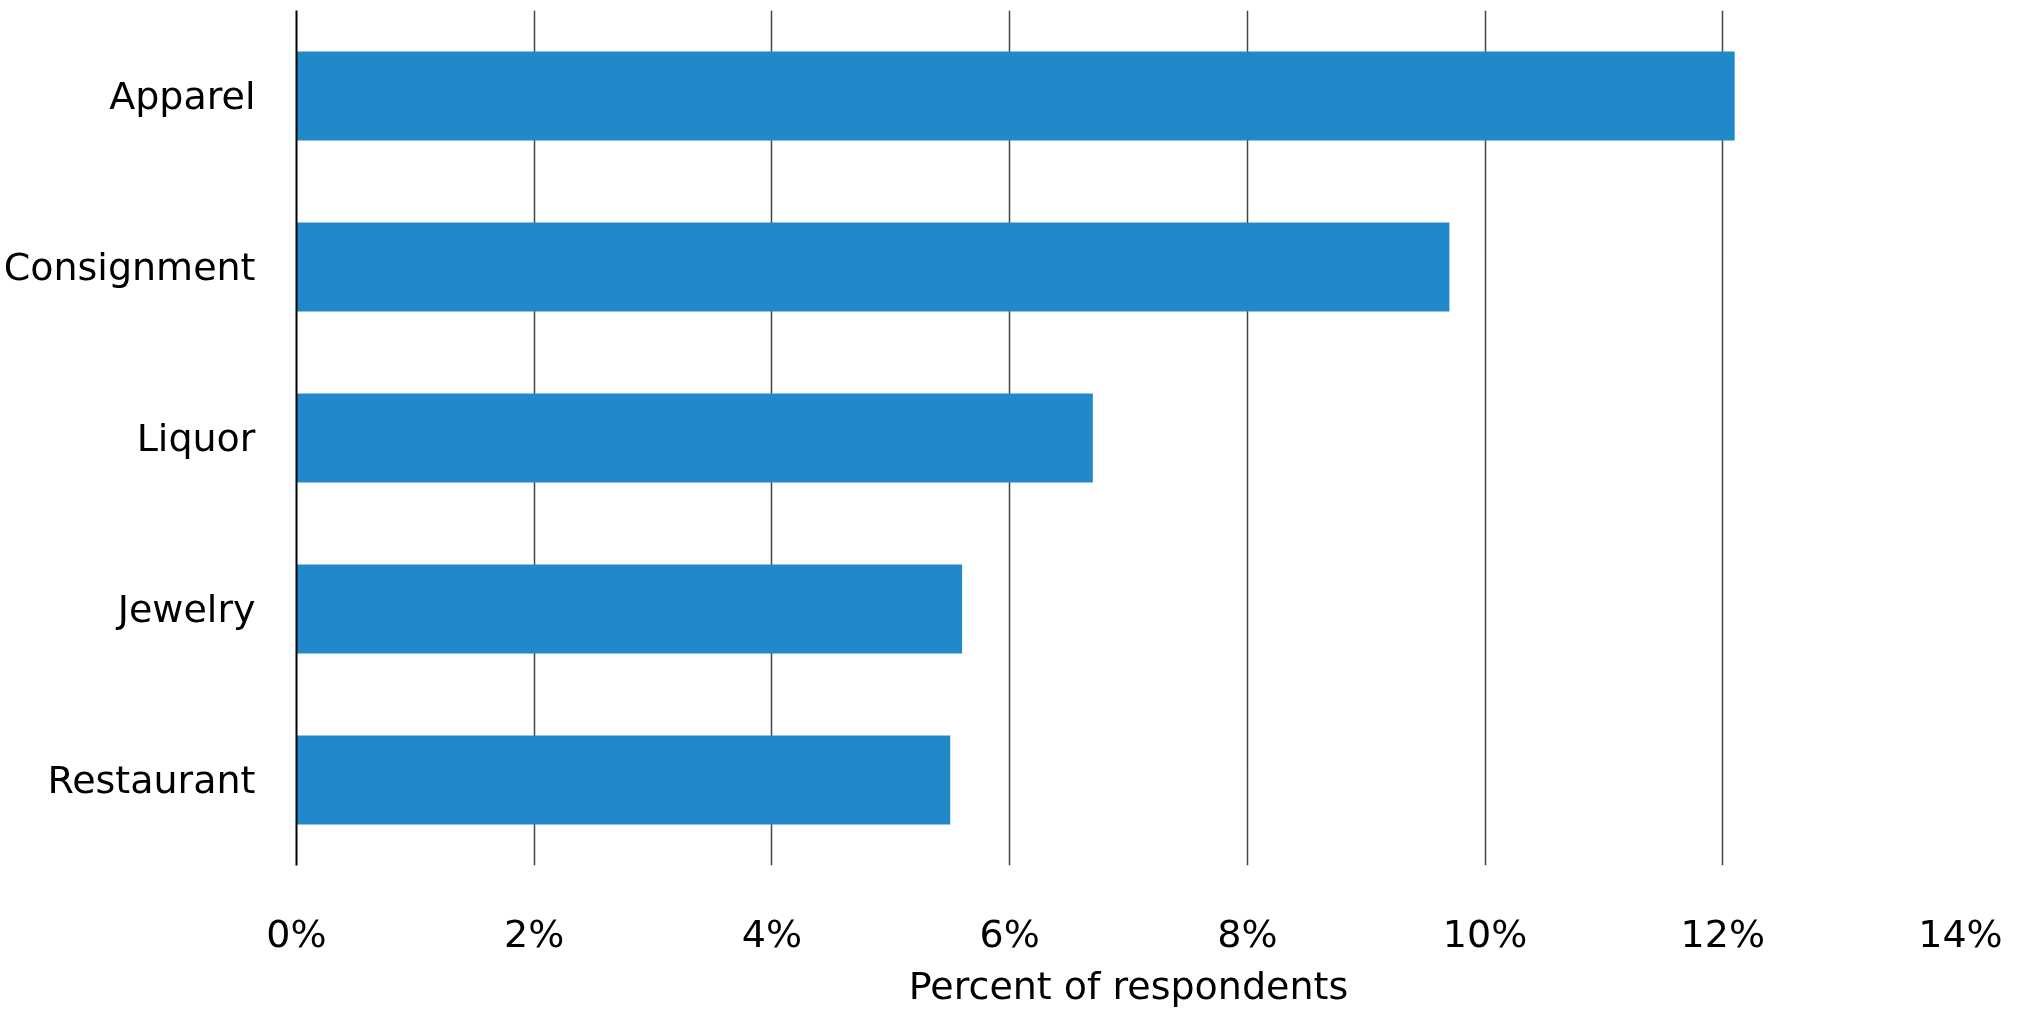  What do you see at coordinates (182, 96) in the screenshot?
I see `y-tick-label: Apparel` at bounding box center [182, 96].